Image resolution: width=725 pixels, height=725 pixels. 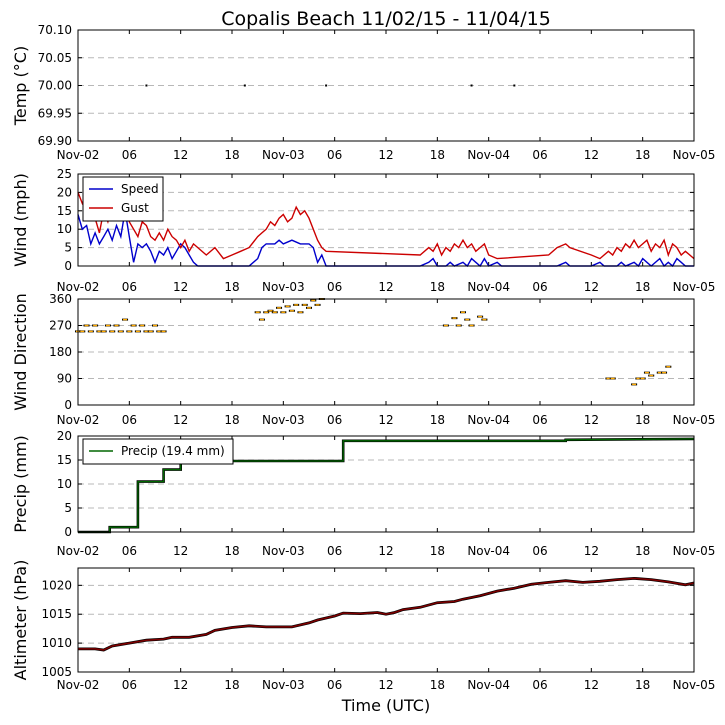 What do you see at coordinates (55, 58) in the screenshot?
I see `y-tick-label: 70.05` at bounding box center [55, 58].